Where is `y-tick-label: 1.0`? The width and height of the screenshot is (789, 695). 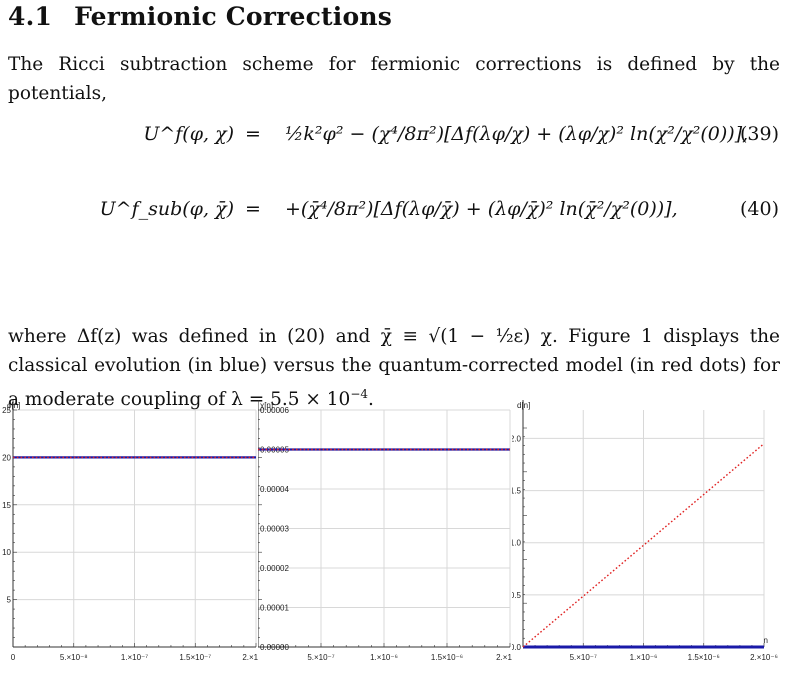 y-tick-label: 1.0 is located at coordinates (517, 543).